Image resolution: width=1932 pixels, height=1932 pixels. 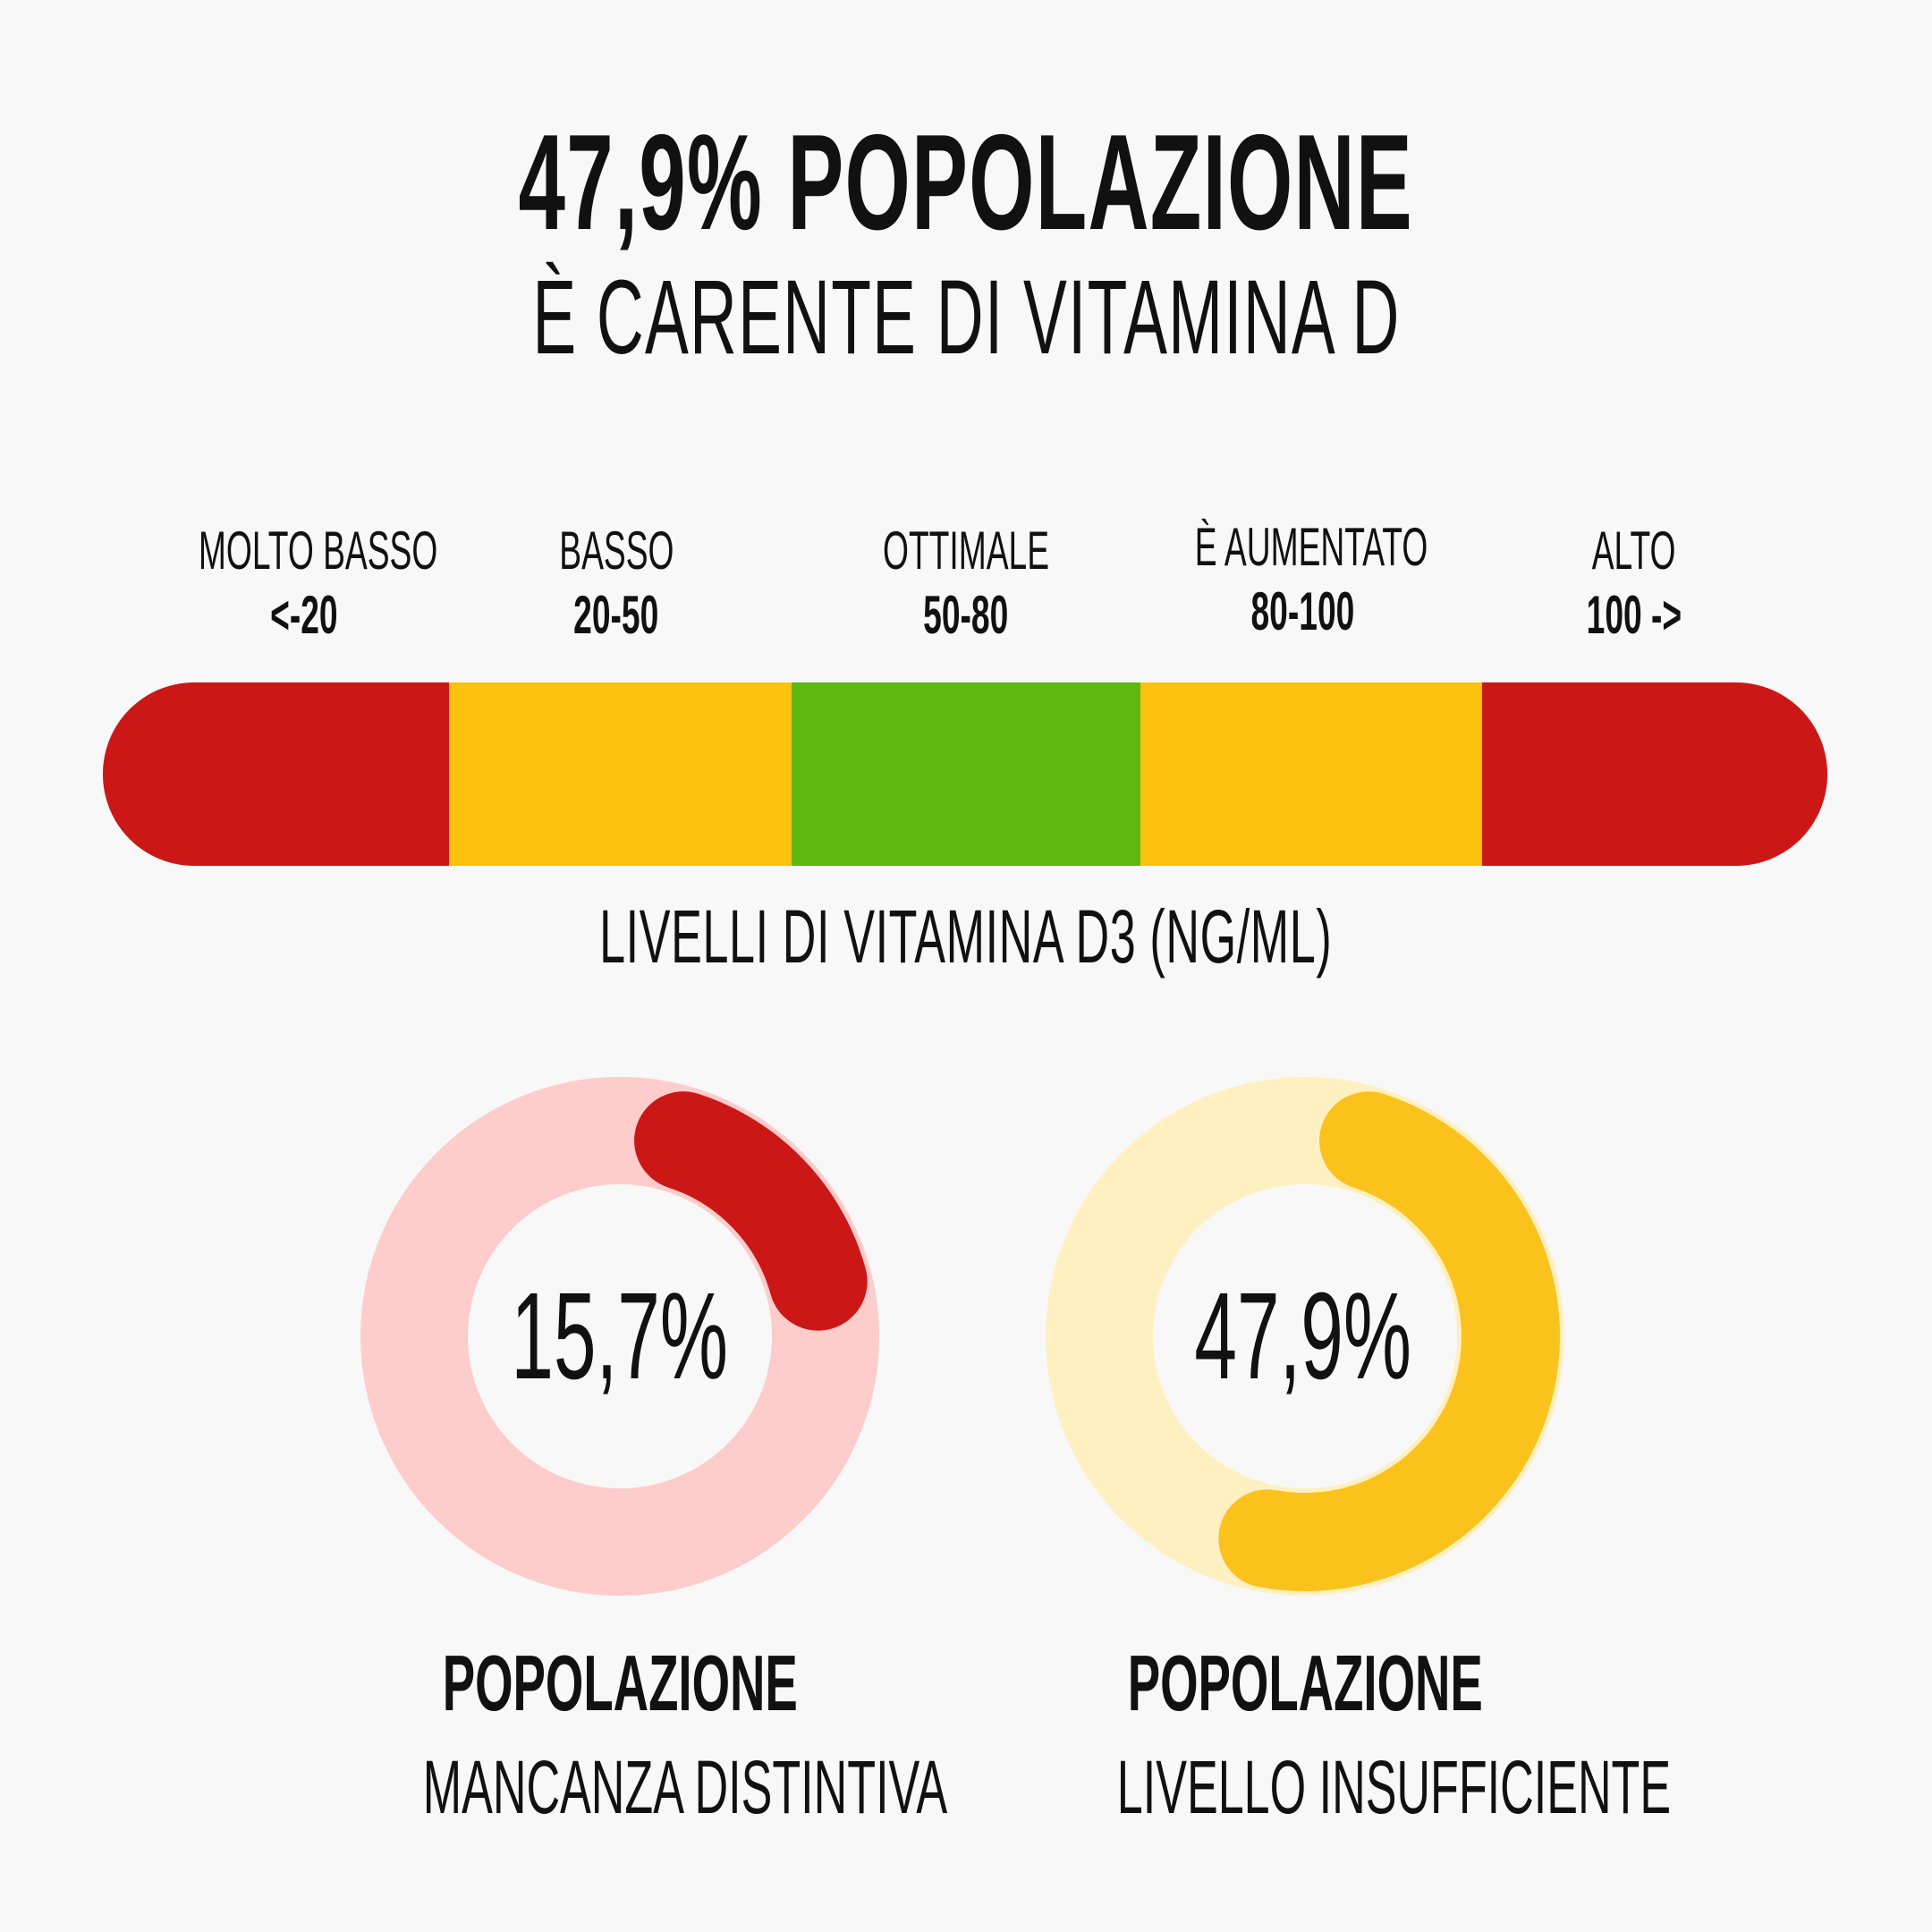 I want to click on zone-name: OTTIMALE, so click(x=966, y=550).